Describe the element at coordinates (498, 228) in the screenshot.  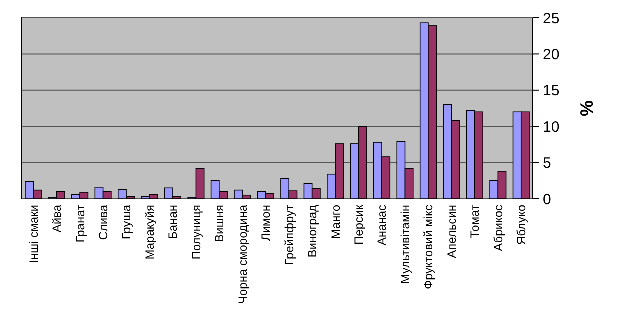
I see `x-tick-label: Абрикос` at that location.